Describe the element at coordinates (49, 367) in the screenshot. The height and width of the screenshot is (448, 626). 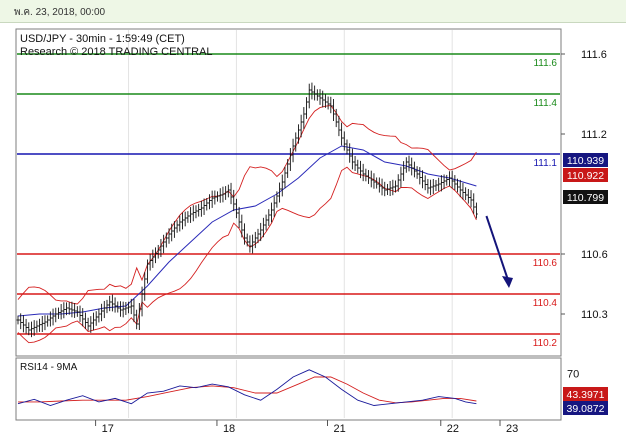
I see `rsi-label: RSI14 - 9MA` at that location.